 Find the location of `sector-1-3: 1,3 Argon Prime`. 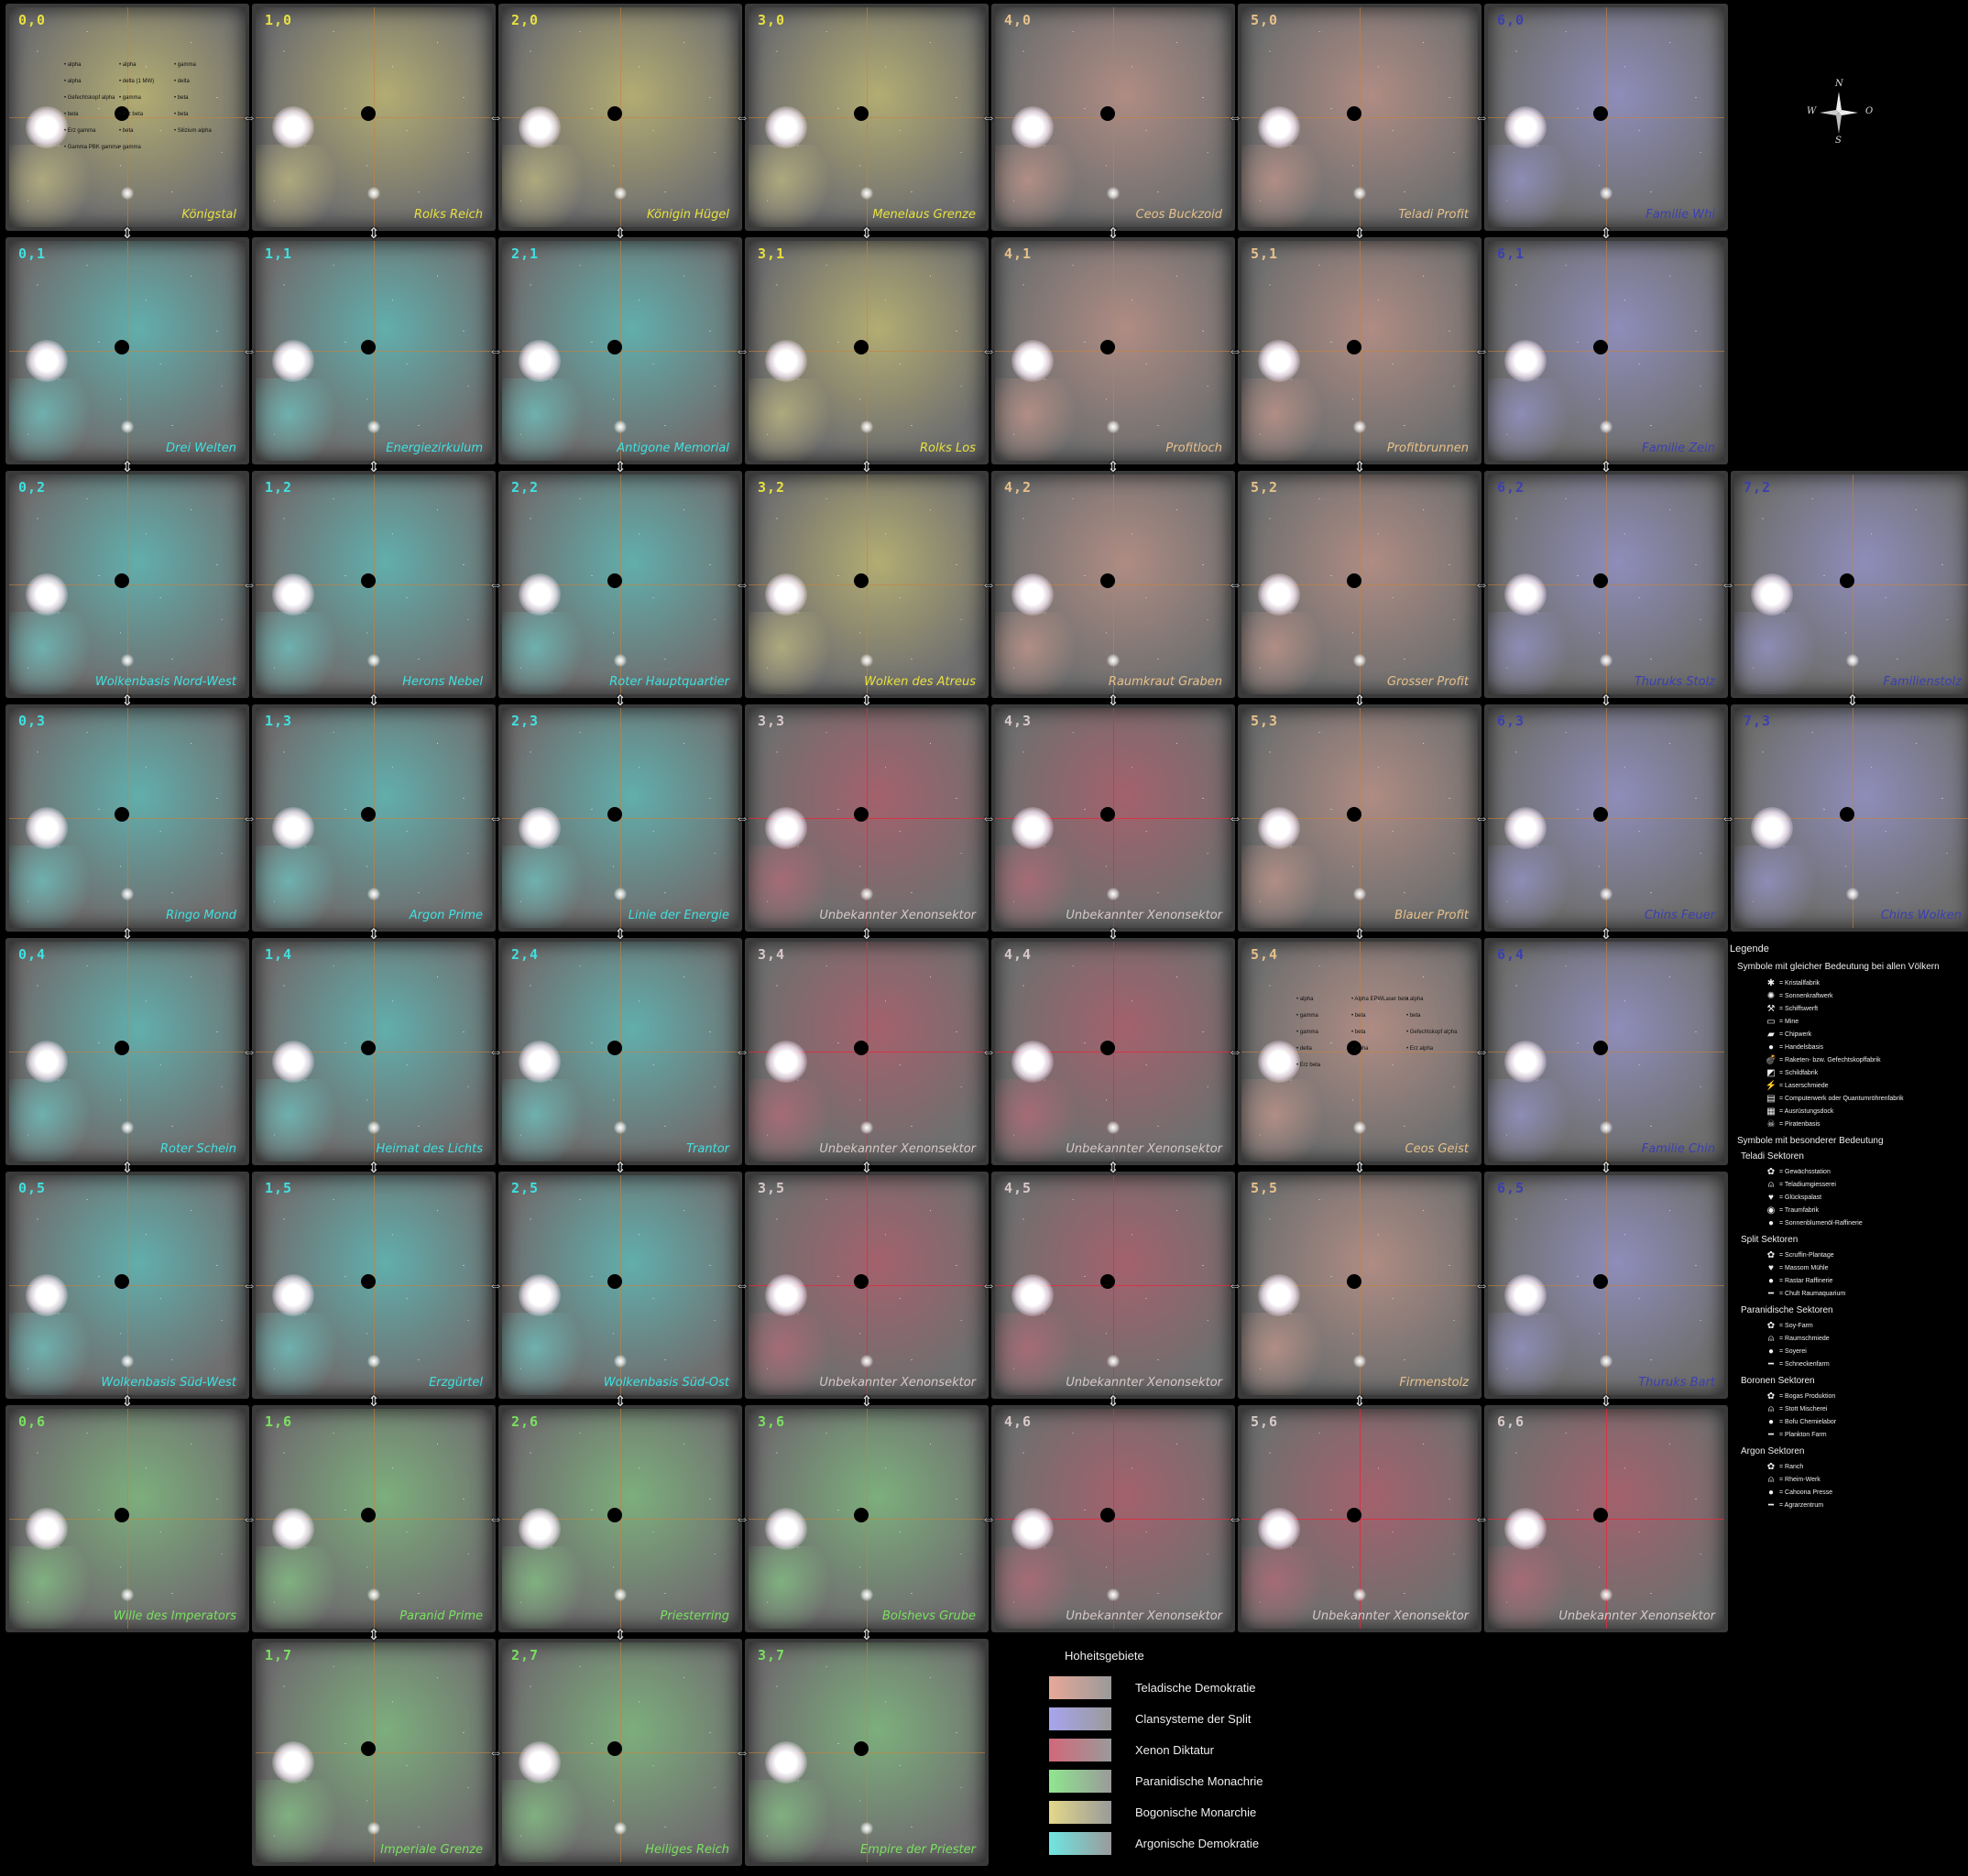

sector-1-3: 1,3 Argon Prime is located at coordinates (374, 818).